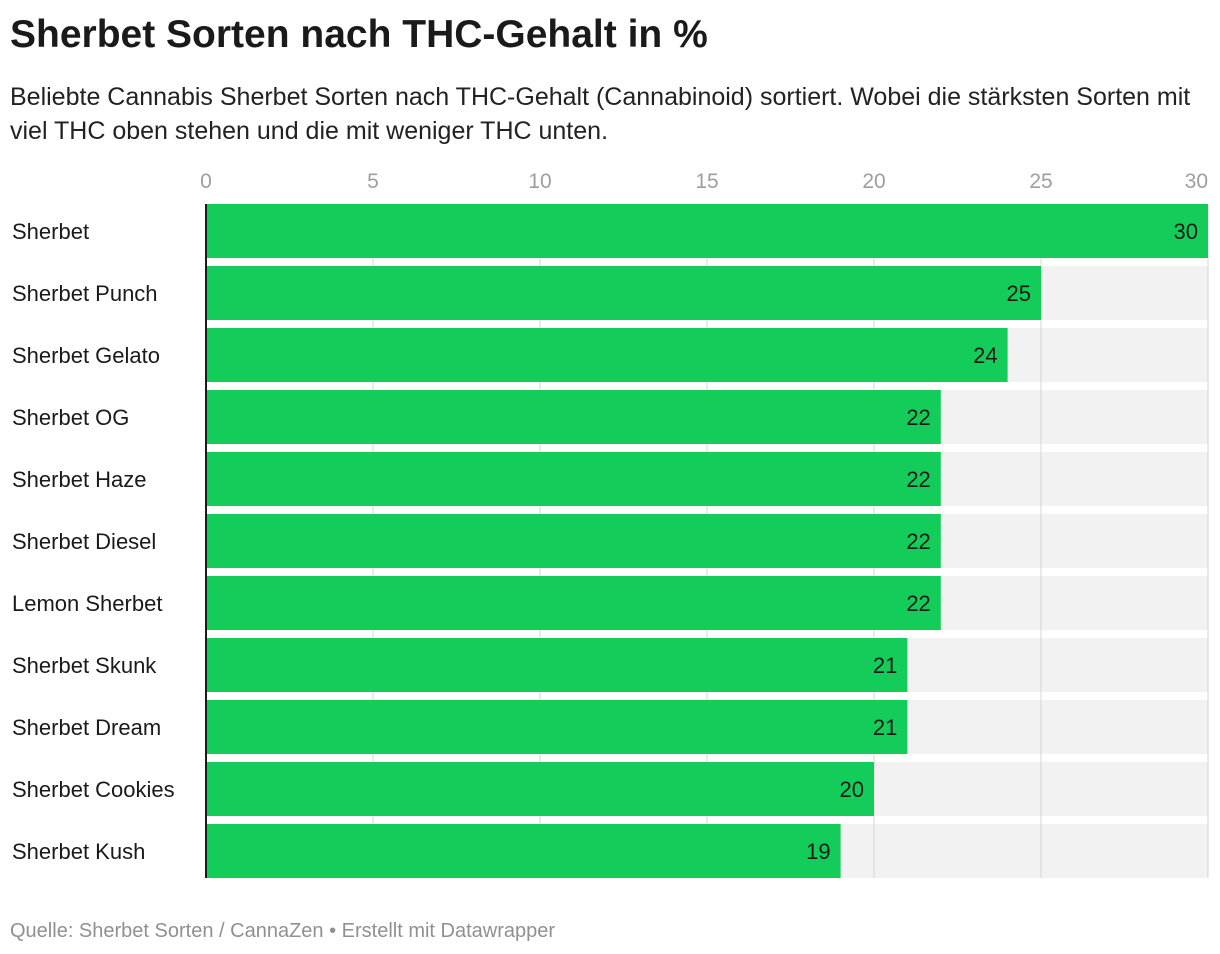 The image size is (1220, 954). Describe the element at coordinates (1019, 293) in the screenshot. I see `value-label: 25` at that location.